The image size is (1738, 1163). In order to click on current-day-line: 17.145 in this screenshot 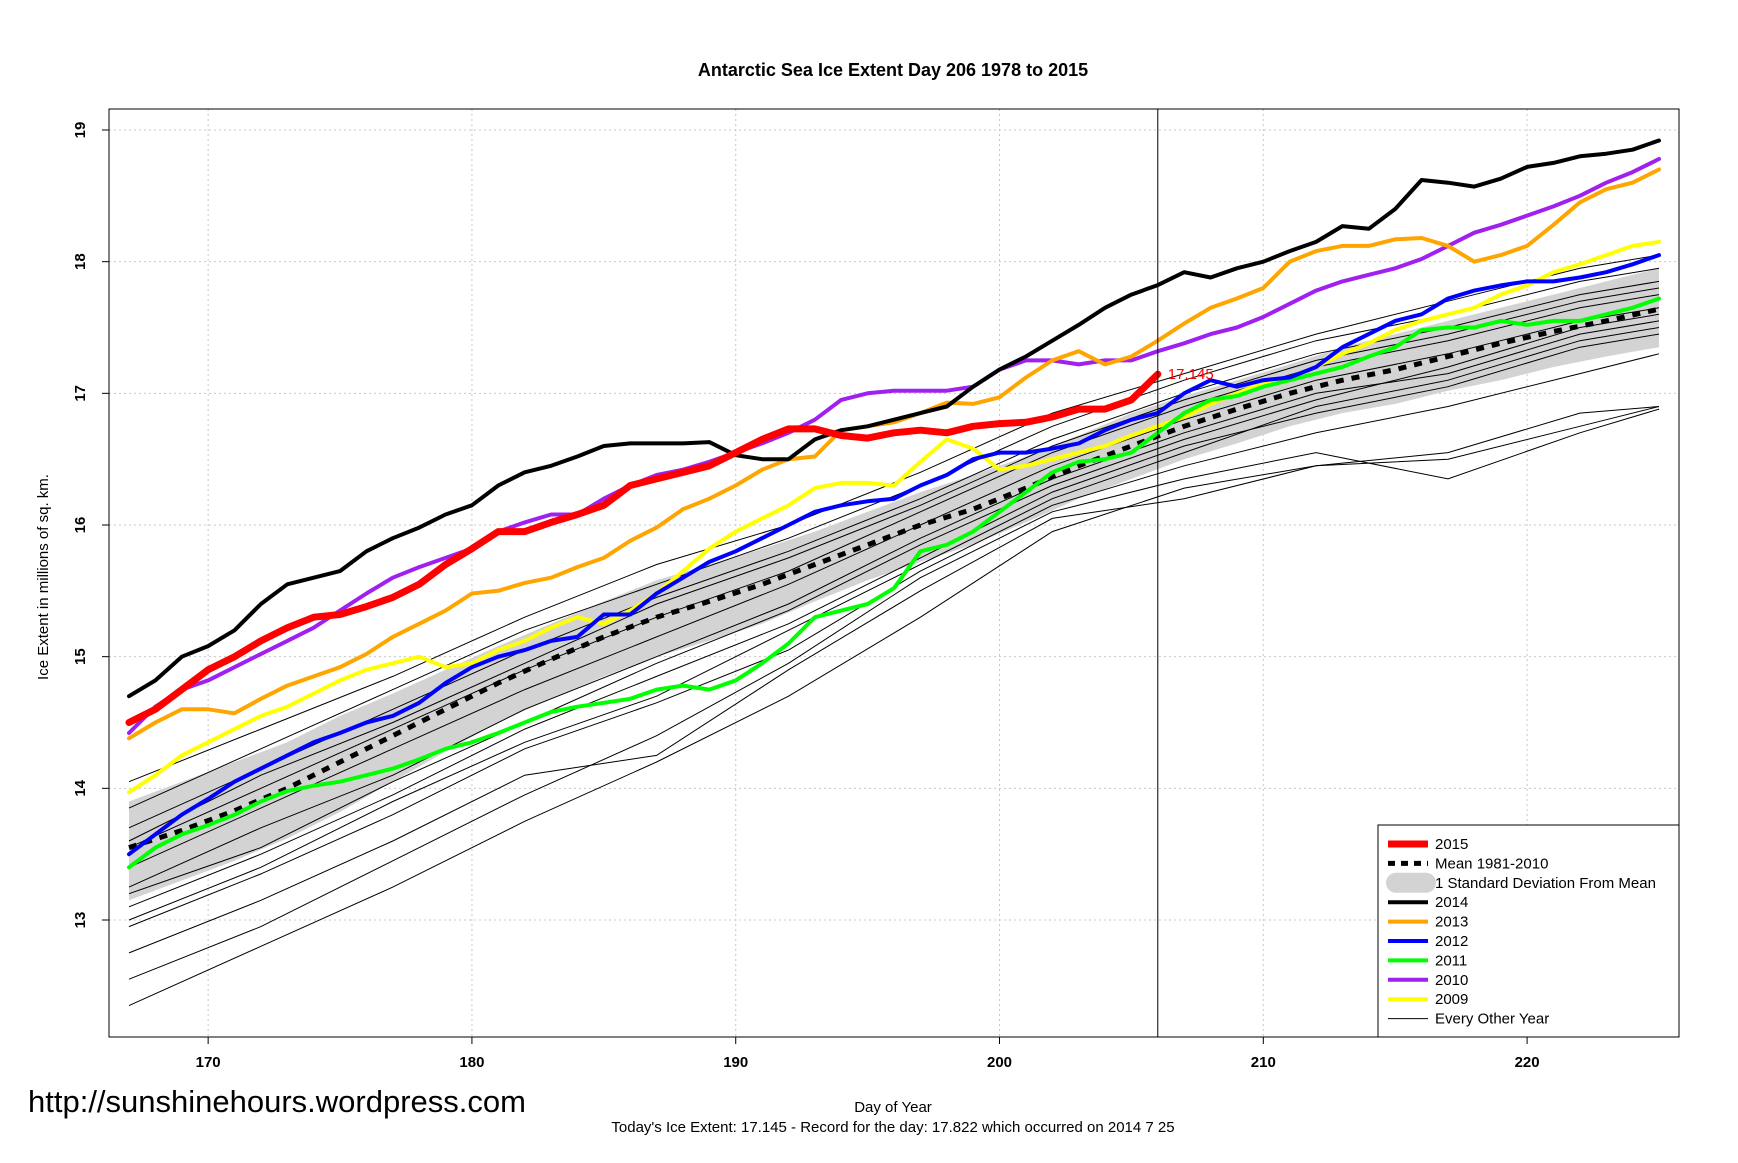, I will do `click(1185, 573)`.